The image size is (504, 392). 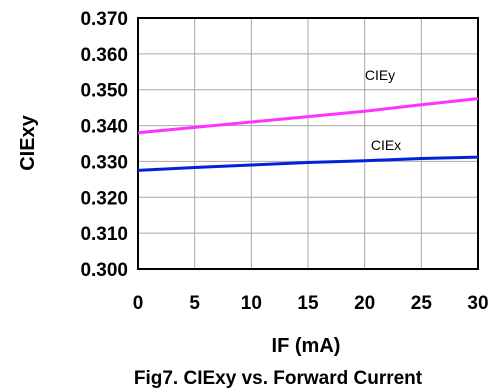 What do you see at coordinates (104, 55) in the screenshot?
I see `y-tick-label: 0.360` at bounding box center [104, 55].